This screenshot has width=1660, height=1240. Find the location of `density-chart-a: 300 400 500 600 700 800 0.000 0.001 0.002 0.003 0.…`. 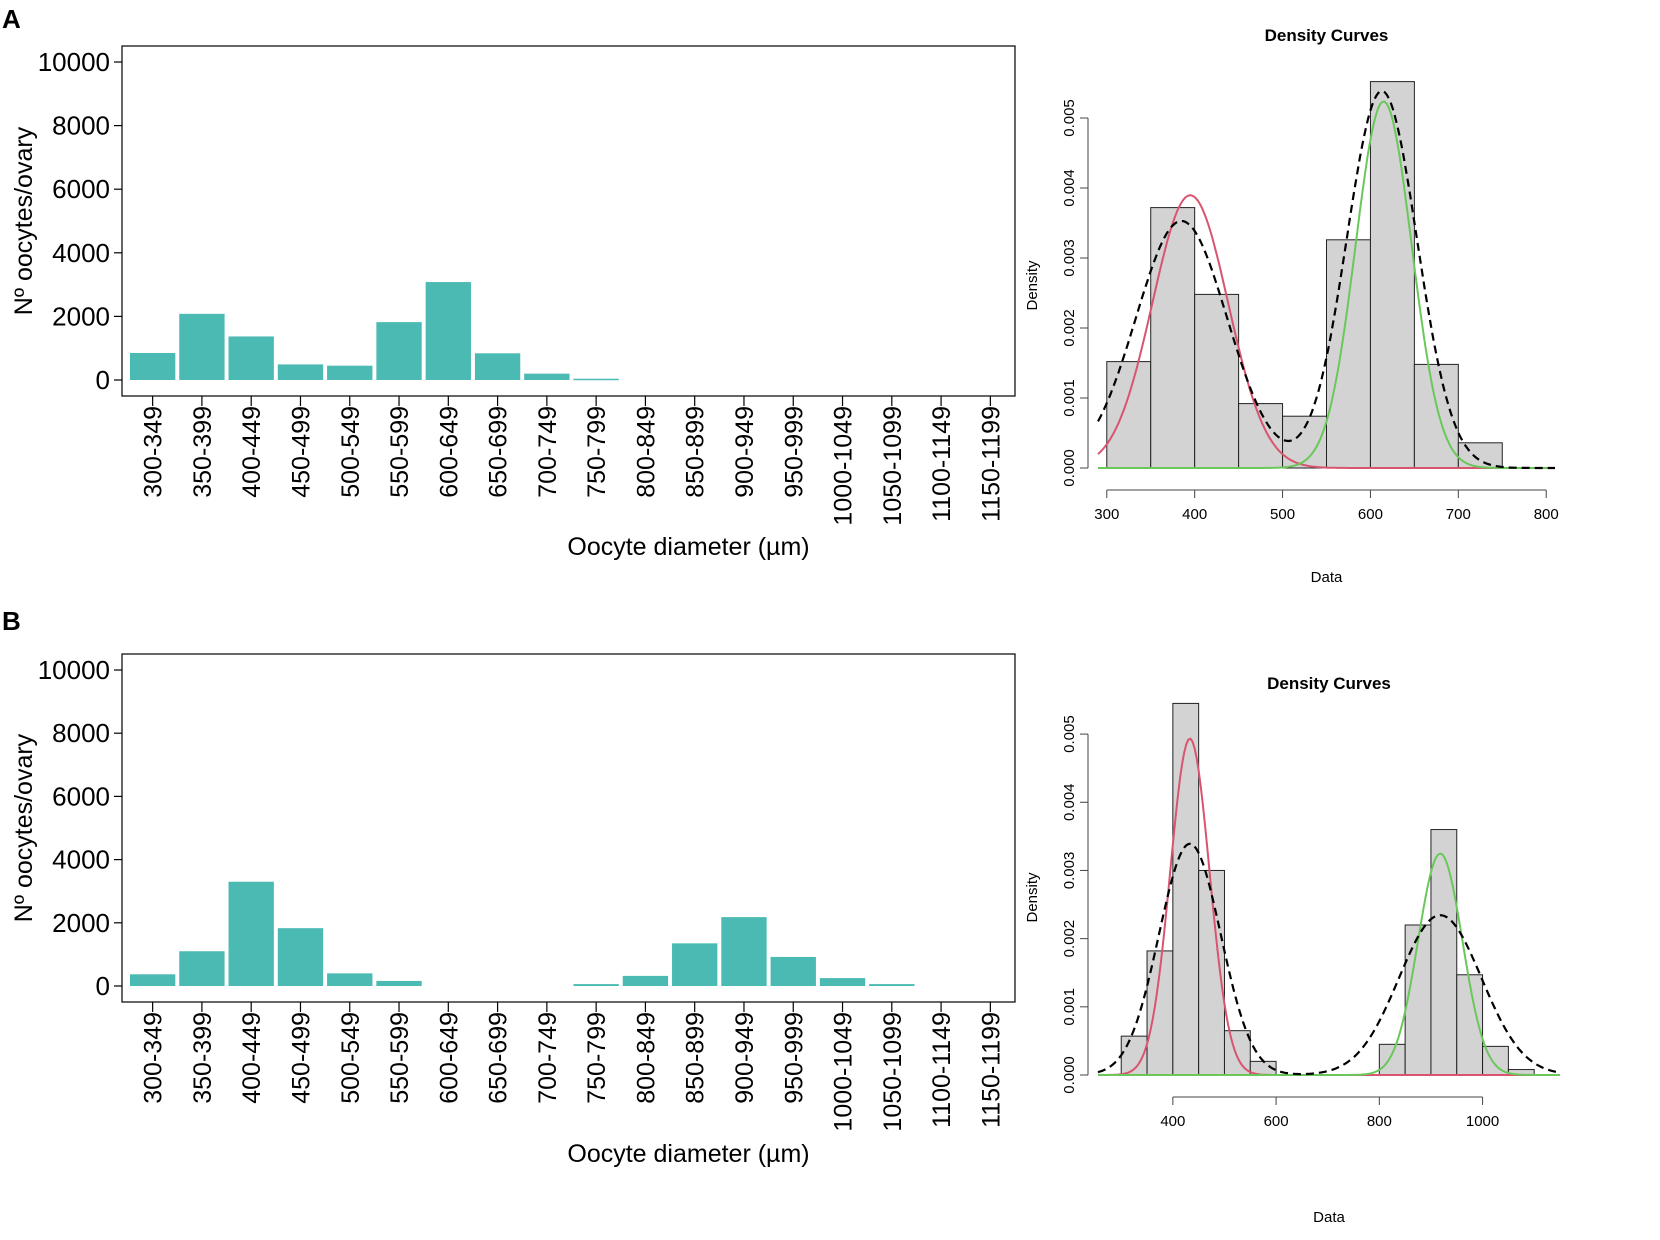

density-chart-a: 300 400 500 600 700 800 0.000 0.001 0.002 0.003 0.… is located at coordinates (1291, 306).